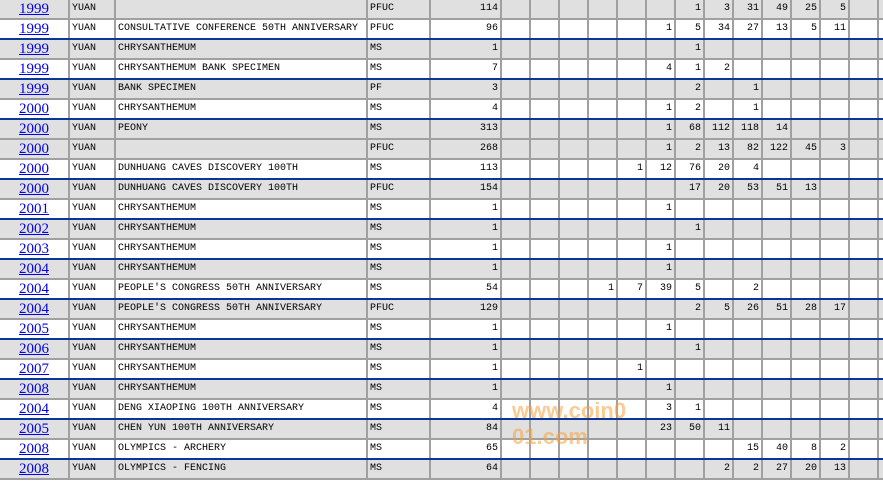 This screenshot has height=482, width=883. What do you see at coordinates (466, 9) in the screenshot?
I see `total-cell: 114` at bounding box center [466, 9].